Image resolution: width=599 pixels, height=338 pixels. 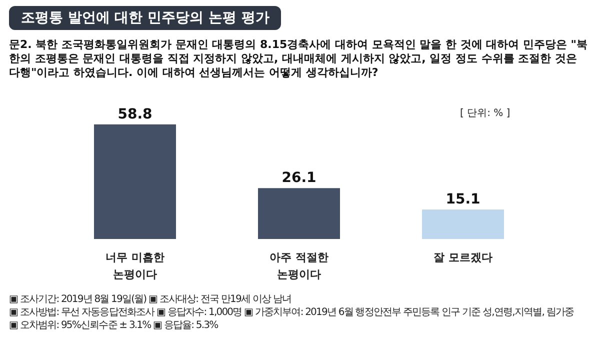 I want to click on data-label: 58.8, so click(x=135, y=114).